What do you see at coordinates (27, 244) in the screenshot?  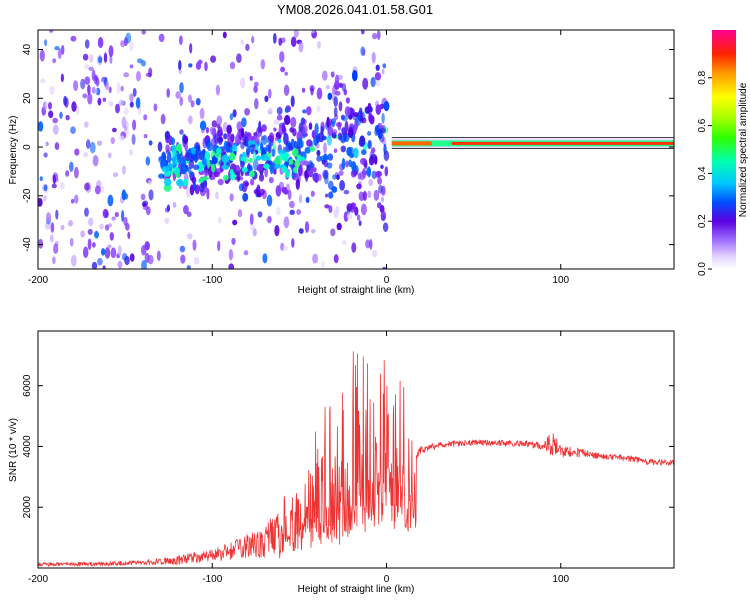 I see `spectrogram-y-tick-label: -40` at bounding box center [27, 244].